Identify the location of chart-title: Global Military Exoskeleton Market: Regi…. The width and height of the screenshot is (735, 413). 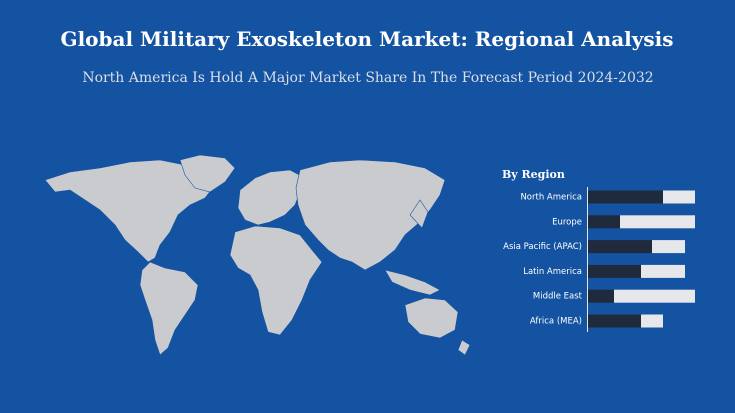
(366, 39).